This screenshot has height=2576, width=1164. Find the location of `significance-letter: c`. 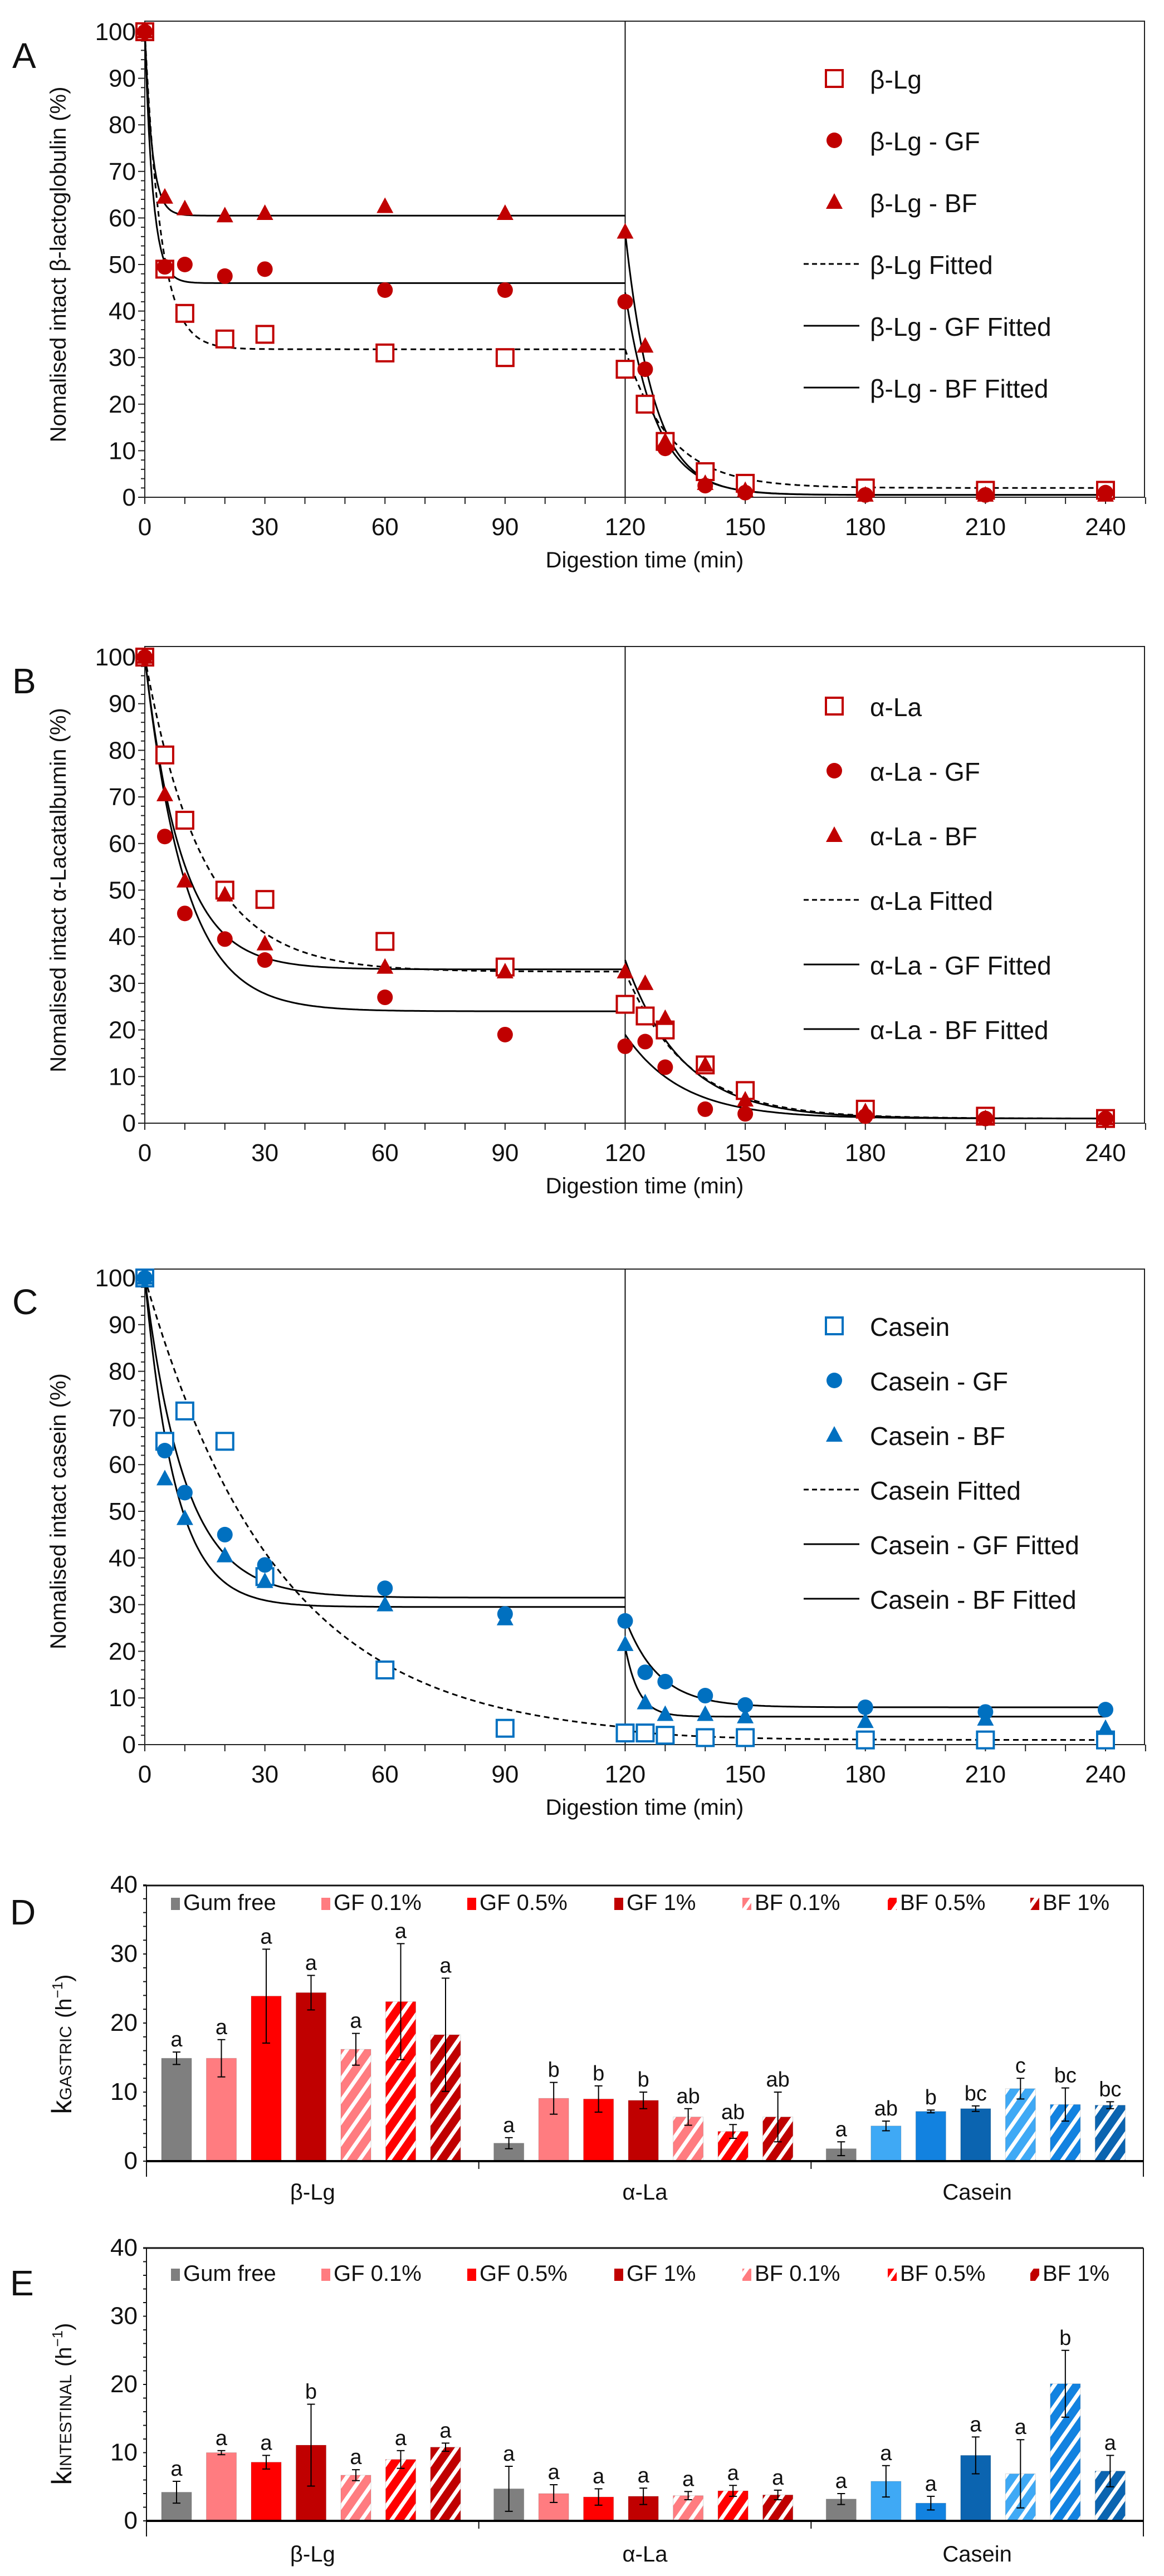

significance-letter: c is located at coordinates (1020, 2066).